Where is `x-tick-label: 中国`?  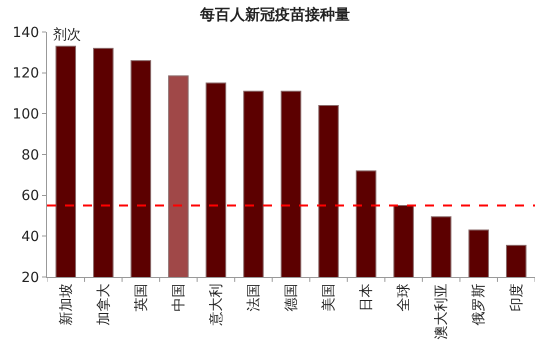
x-tick-label: 中国 is located at coordinates (178, 298).